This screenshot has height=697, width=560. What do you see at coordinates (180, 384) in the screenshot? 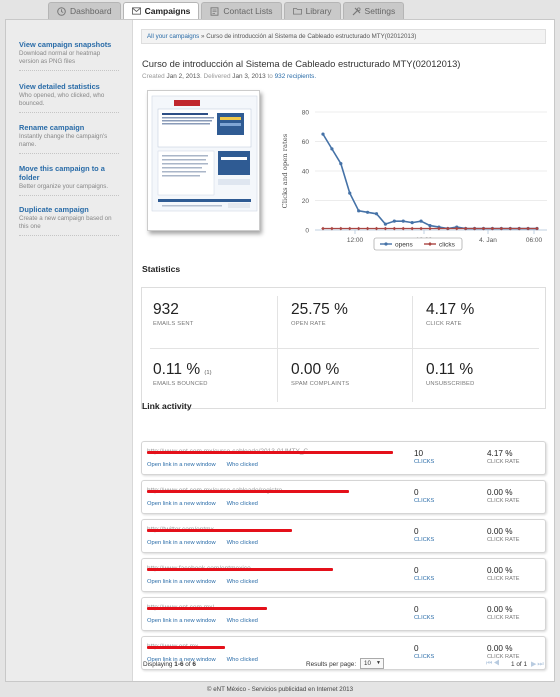
I see `stat-label: EMAILS BOUNCED` at bounding box center [180, 384].